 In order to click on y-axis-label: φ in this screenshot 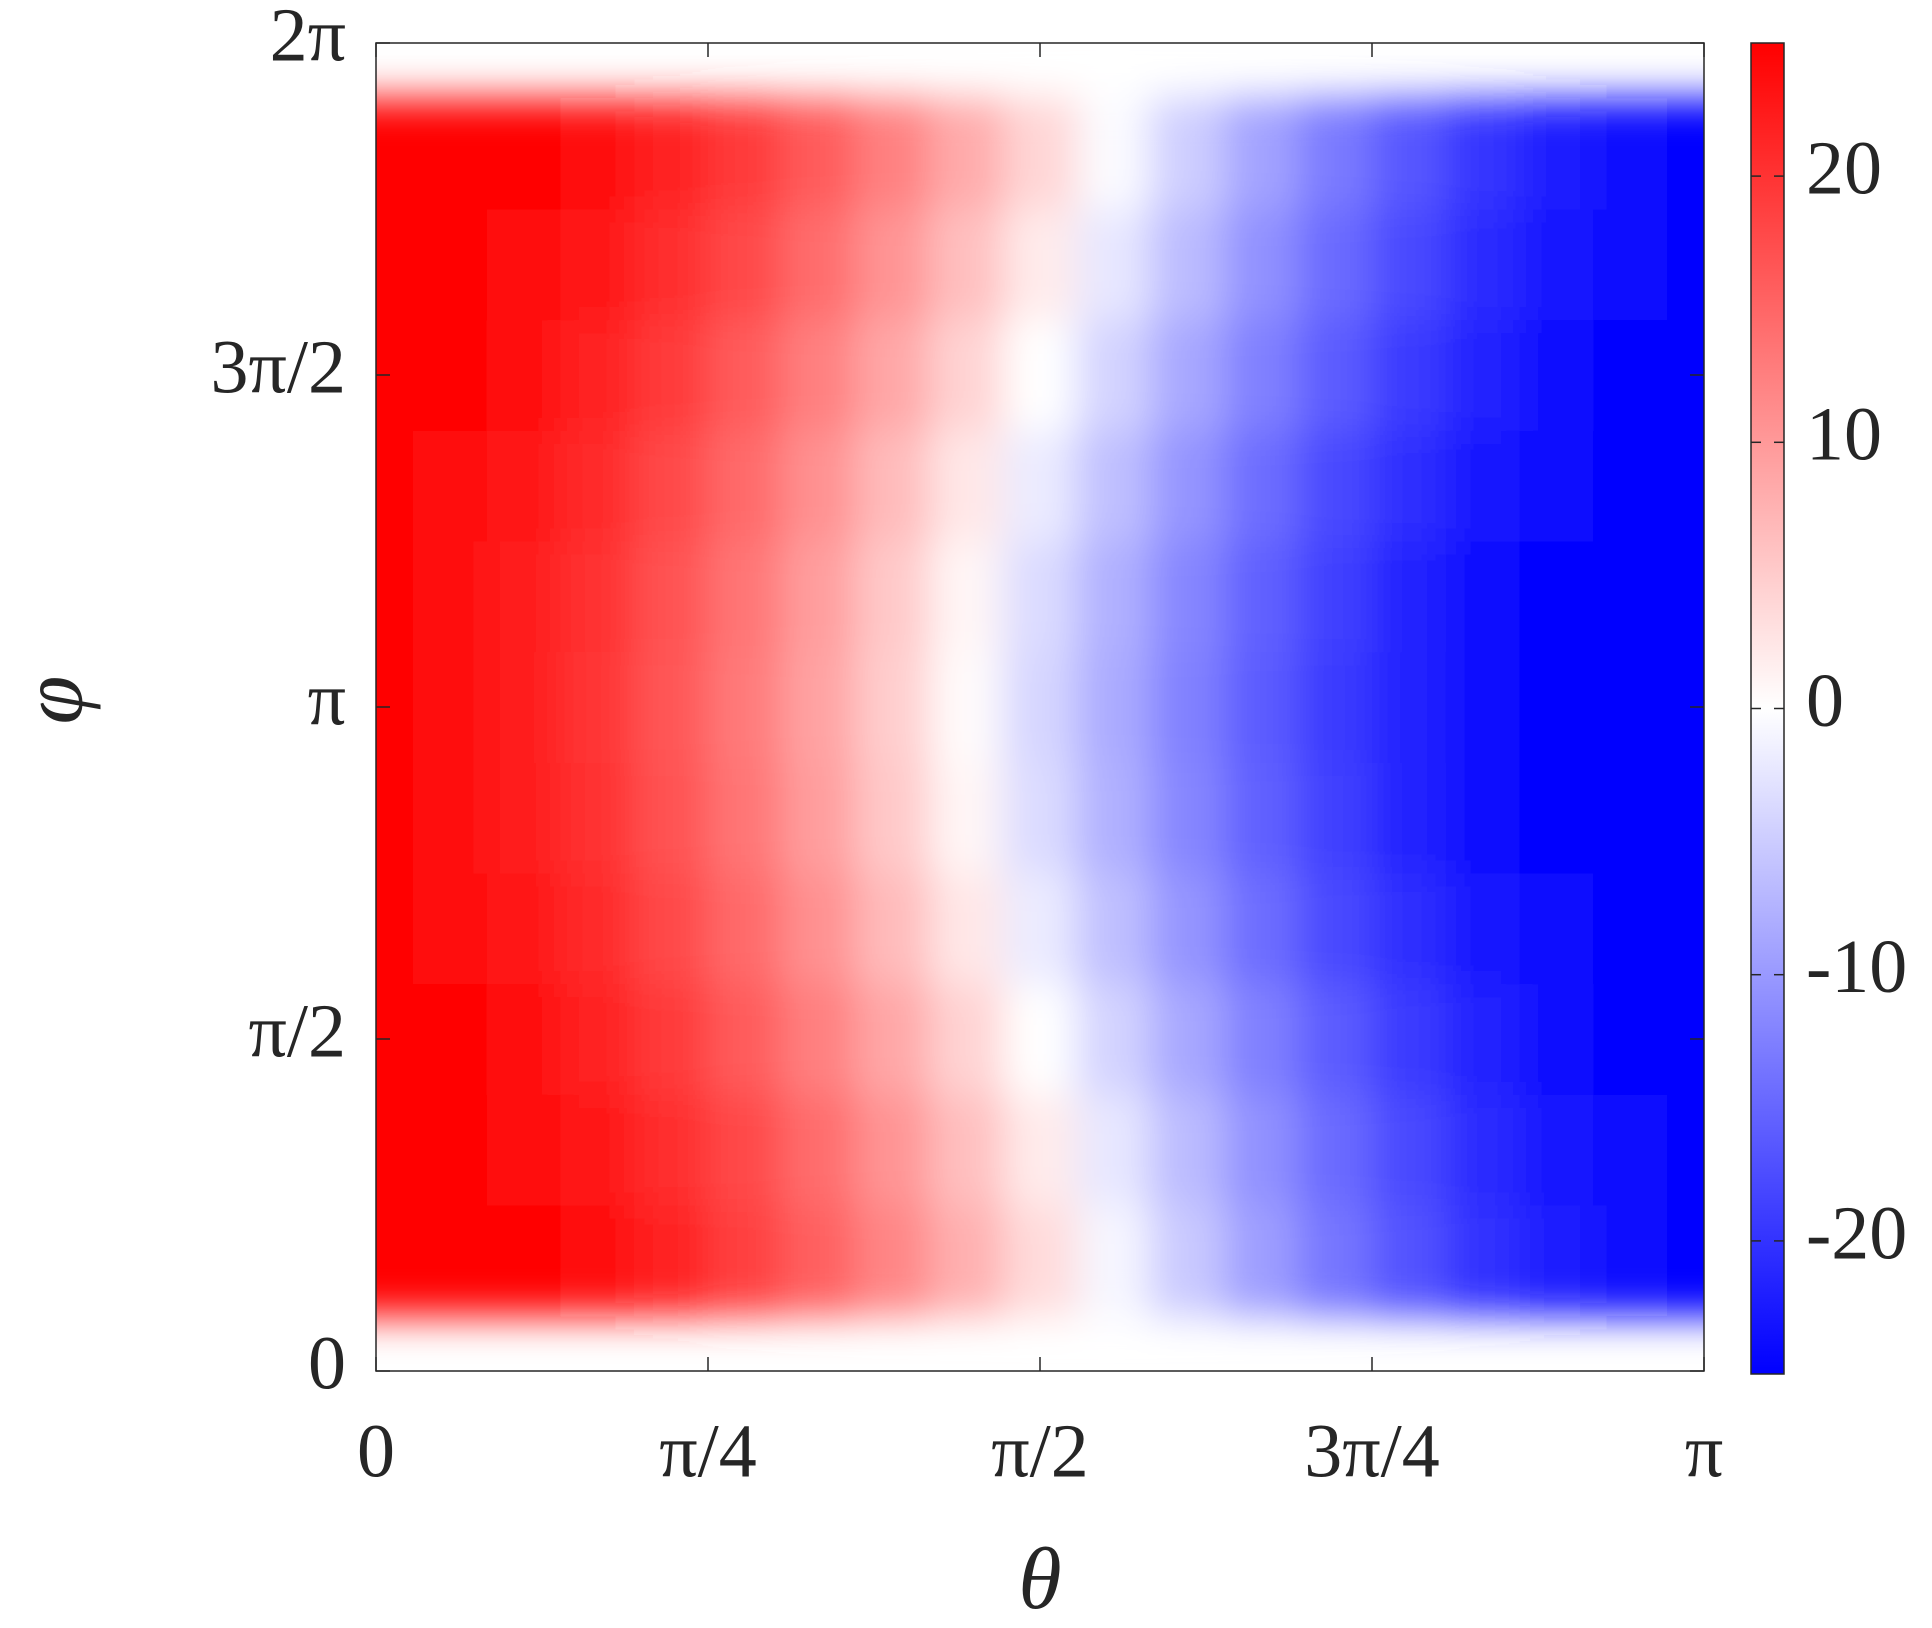, I will do `click(53, 700)`.